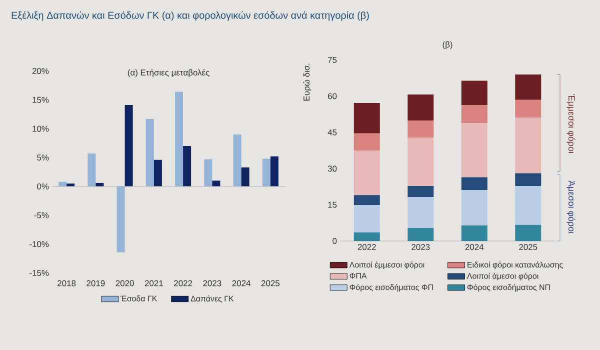 The image size is (600, 350). Describe the element at coordinates (334, 241) in the screenshot. I see `y-tick-label: 0` at that location.